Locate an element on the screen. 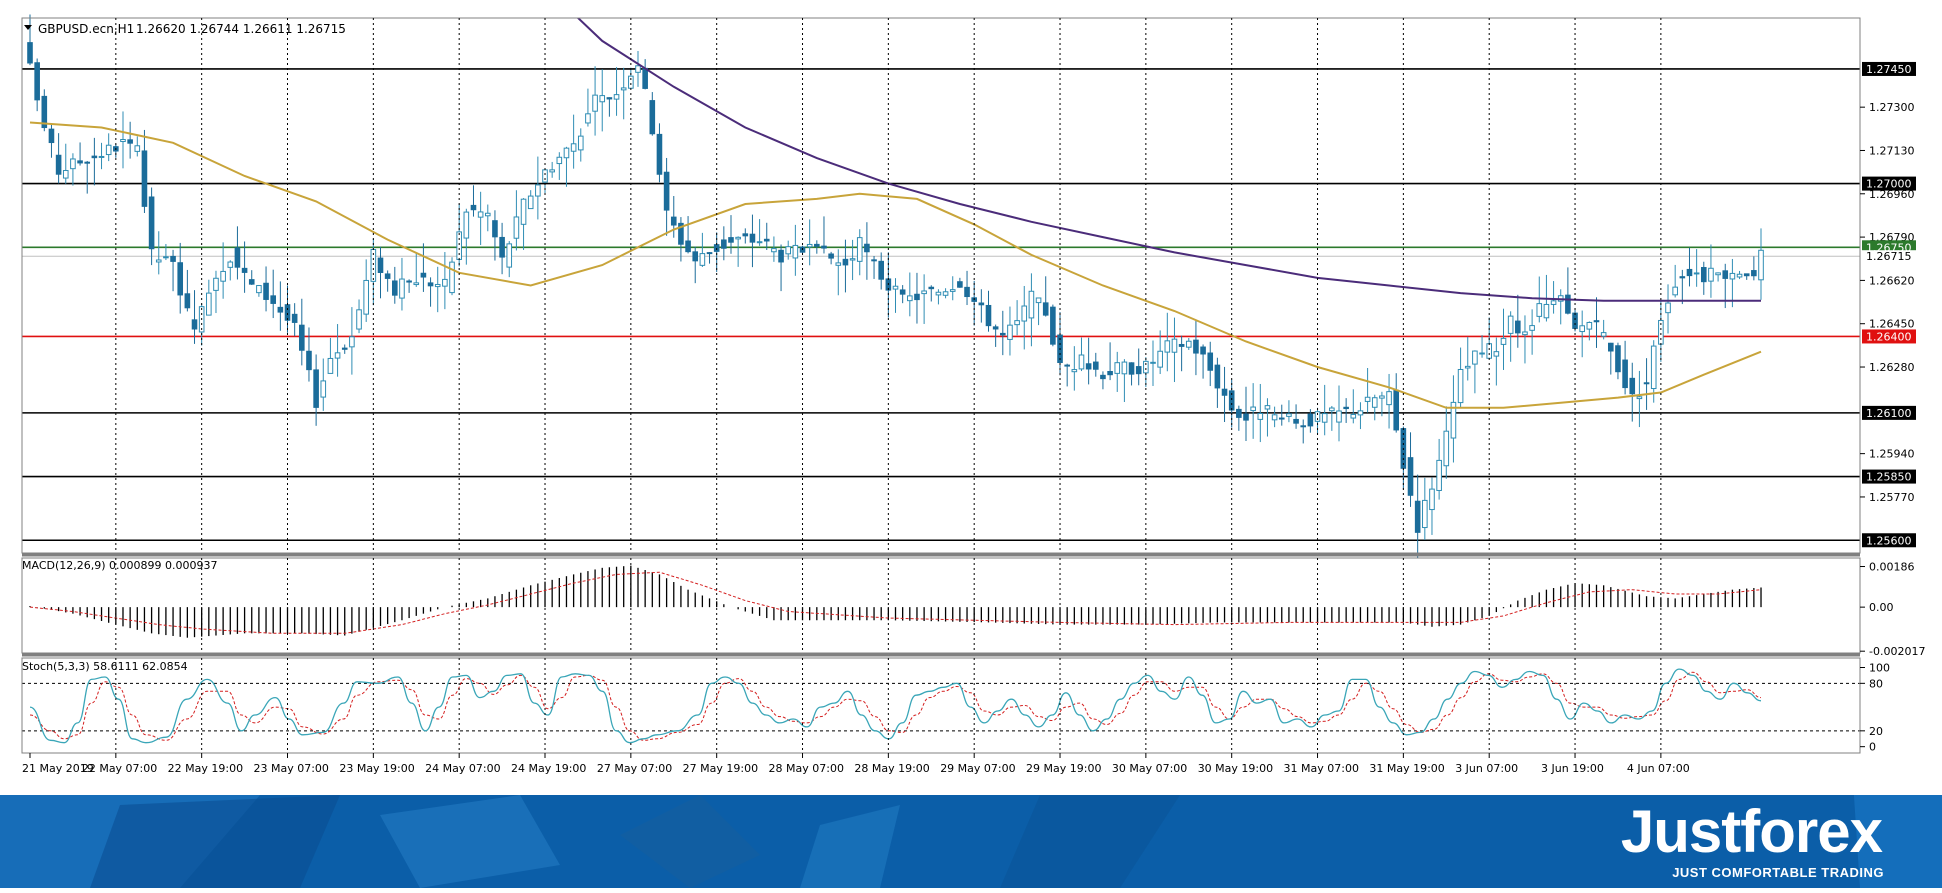 This screenshot has height=893, width=1942. macd-signal-line is located at coordinates (895, 602).